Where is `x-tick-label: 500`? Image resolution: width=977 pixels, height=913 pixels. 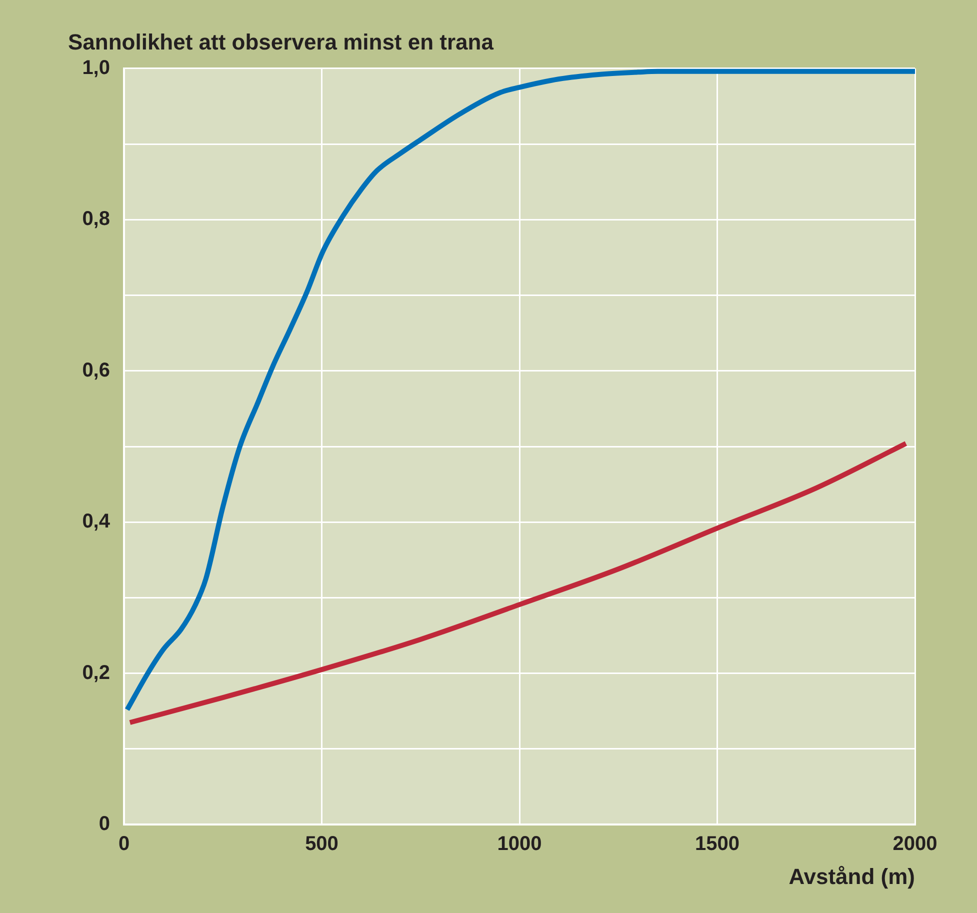 x-tick-label: 500 is located at coordinates (321, 844).